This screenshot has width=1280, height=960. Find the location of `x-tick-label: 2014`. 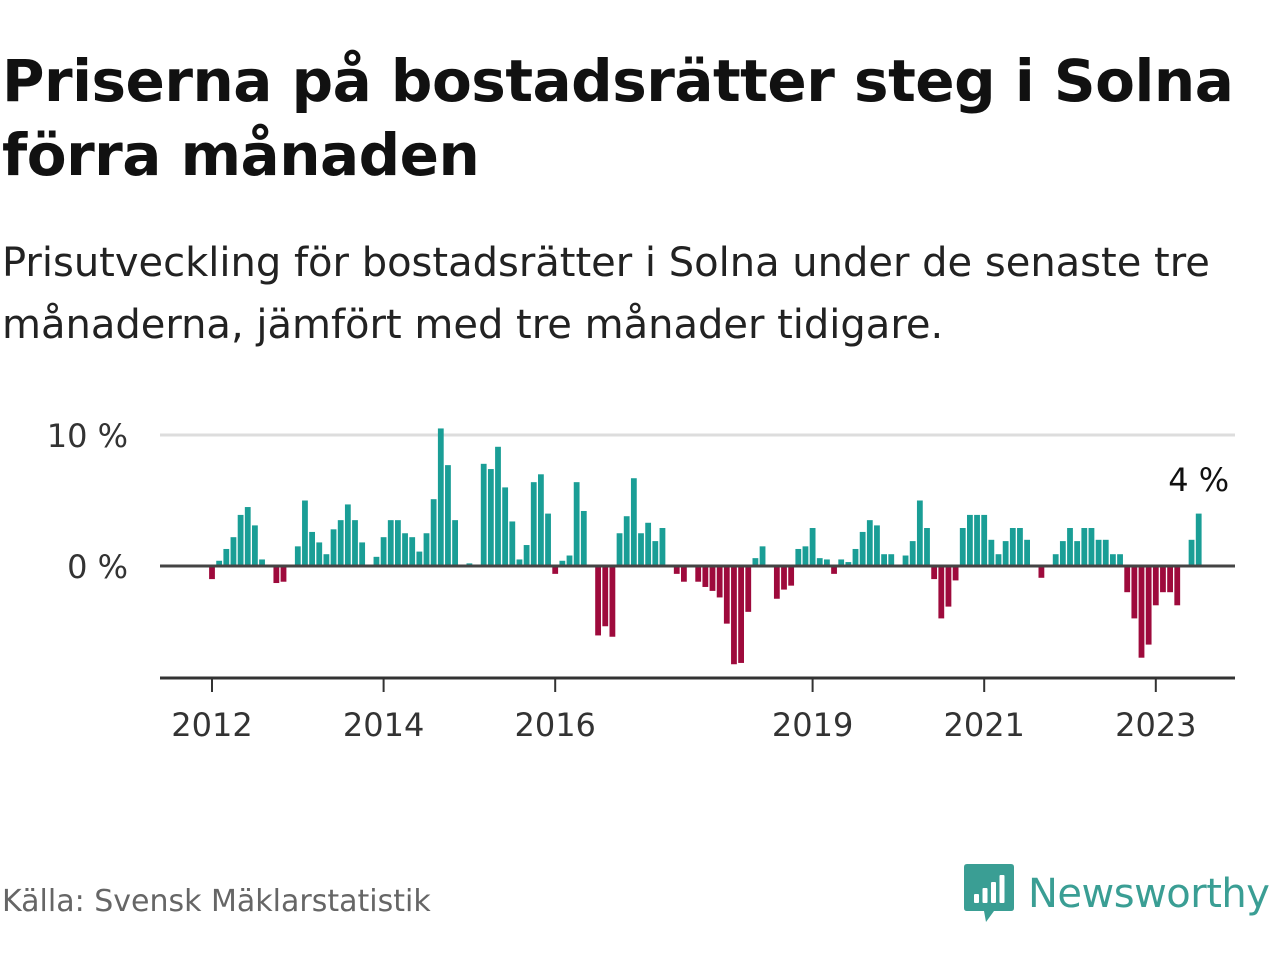

x-tick-label: 2014 is located at coordinates (383, 725).